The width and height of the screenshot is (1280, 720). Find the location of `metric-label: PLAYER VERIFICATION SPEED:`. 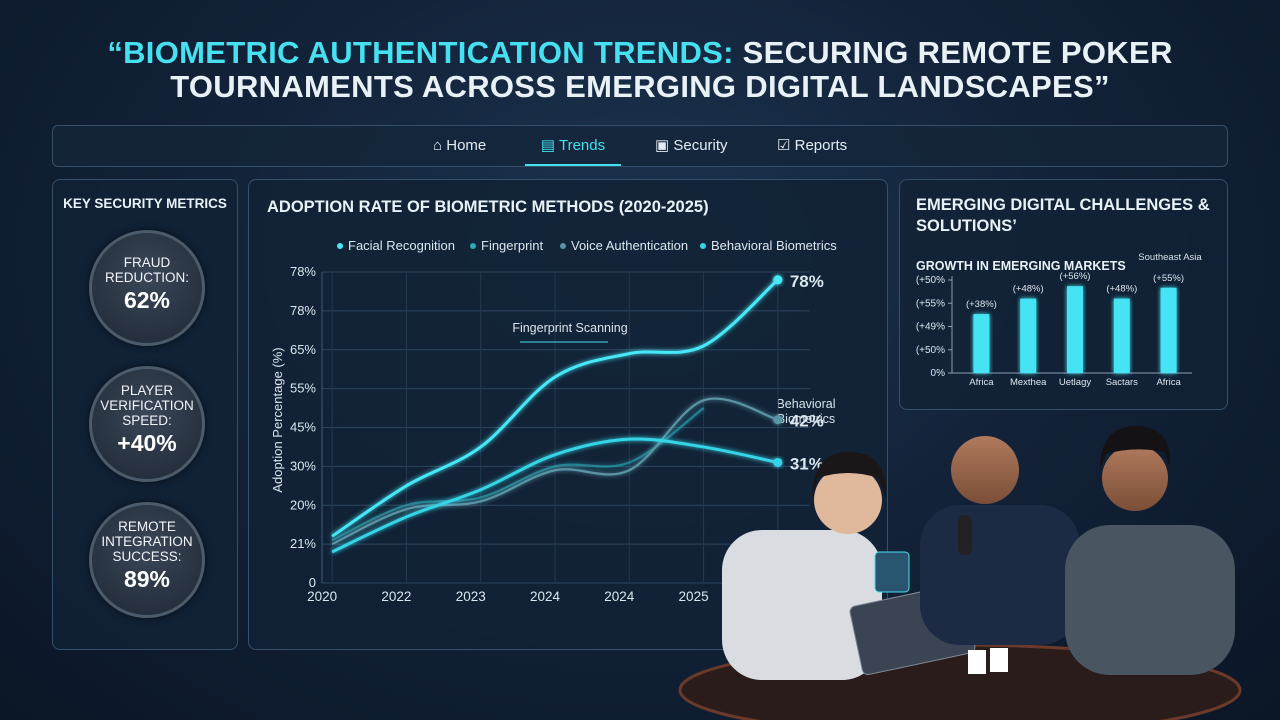

metric-label: PLAYER VERIFICATION SPEED: is located at coordinates (147, 405).